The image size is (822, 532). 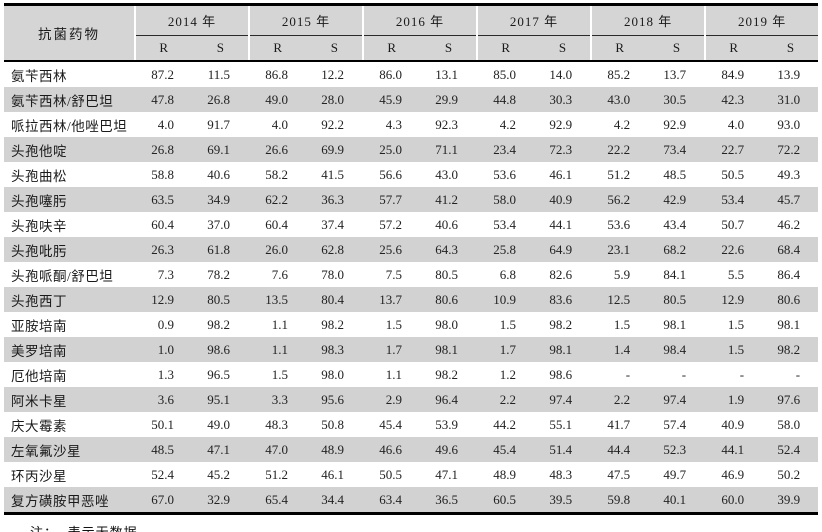 I want to click on s-value-cell: 86.4, so click(x=790, y=274).